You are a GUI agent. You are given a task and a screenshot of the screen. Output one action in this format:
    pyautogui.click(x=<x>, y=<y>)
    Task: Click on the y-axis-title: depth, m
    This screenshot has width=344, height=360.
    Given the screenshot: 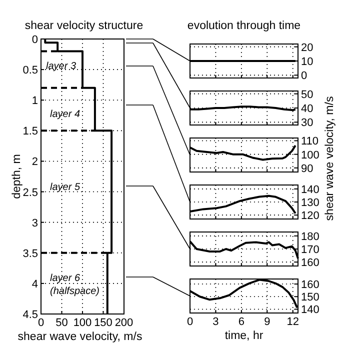 What is the action you would take?
    pyautogui.click(x=17, y=176)
    